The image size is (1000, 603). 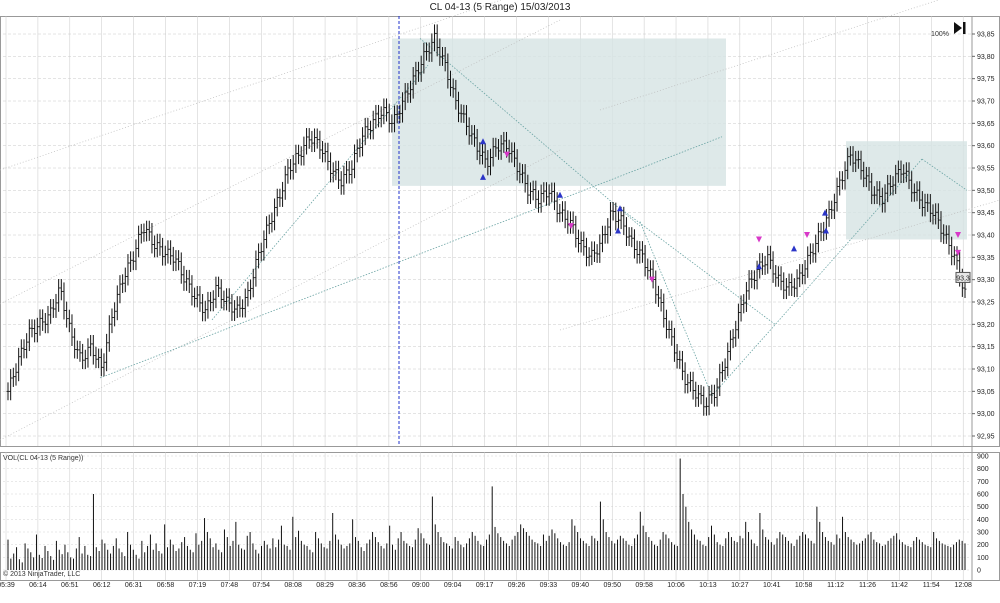 I want to click on copyright-label: © 2013 NinjaTrader, LLC, so click(x=41, y=574).